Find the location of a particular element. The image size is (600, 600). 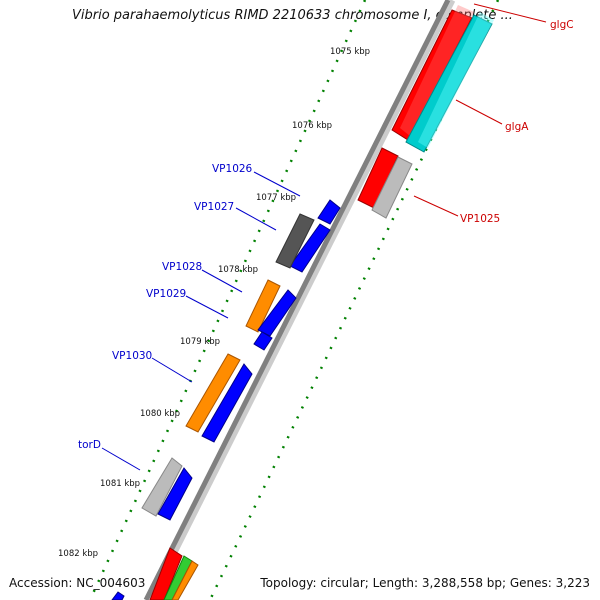

gene-torD-blue is located at coordinates (175, 494).